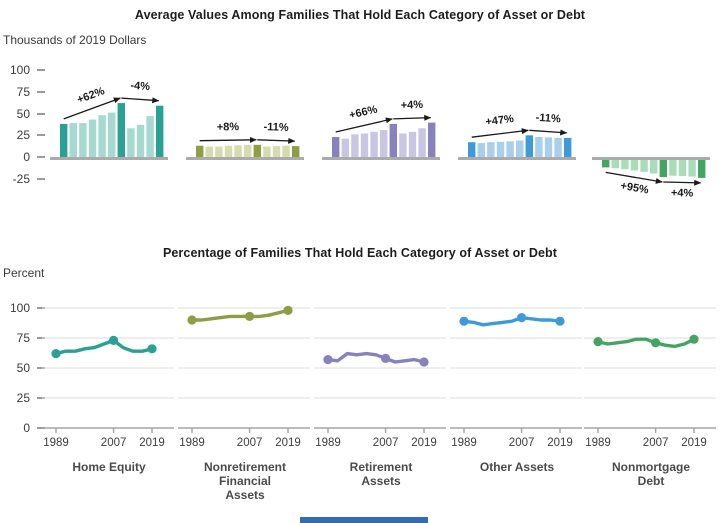  Describe the element at coordinates (328, 443) in the screenshot. I see `year-label-retirement-assets-1989: 1989` at that location.